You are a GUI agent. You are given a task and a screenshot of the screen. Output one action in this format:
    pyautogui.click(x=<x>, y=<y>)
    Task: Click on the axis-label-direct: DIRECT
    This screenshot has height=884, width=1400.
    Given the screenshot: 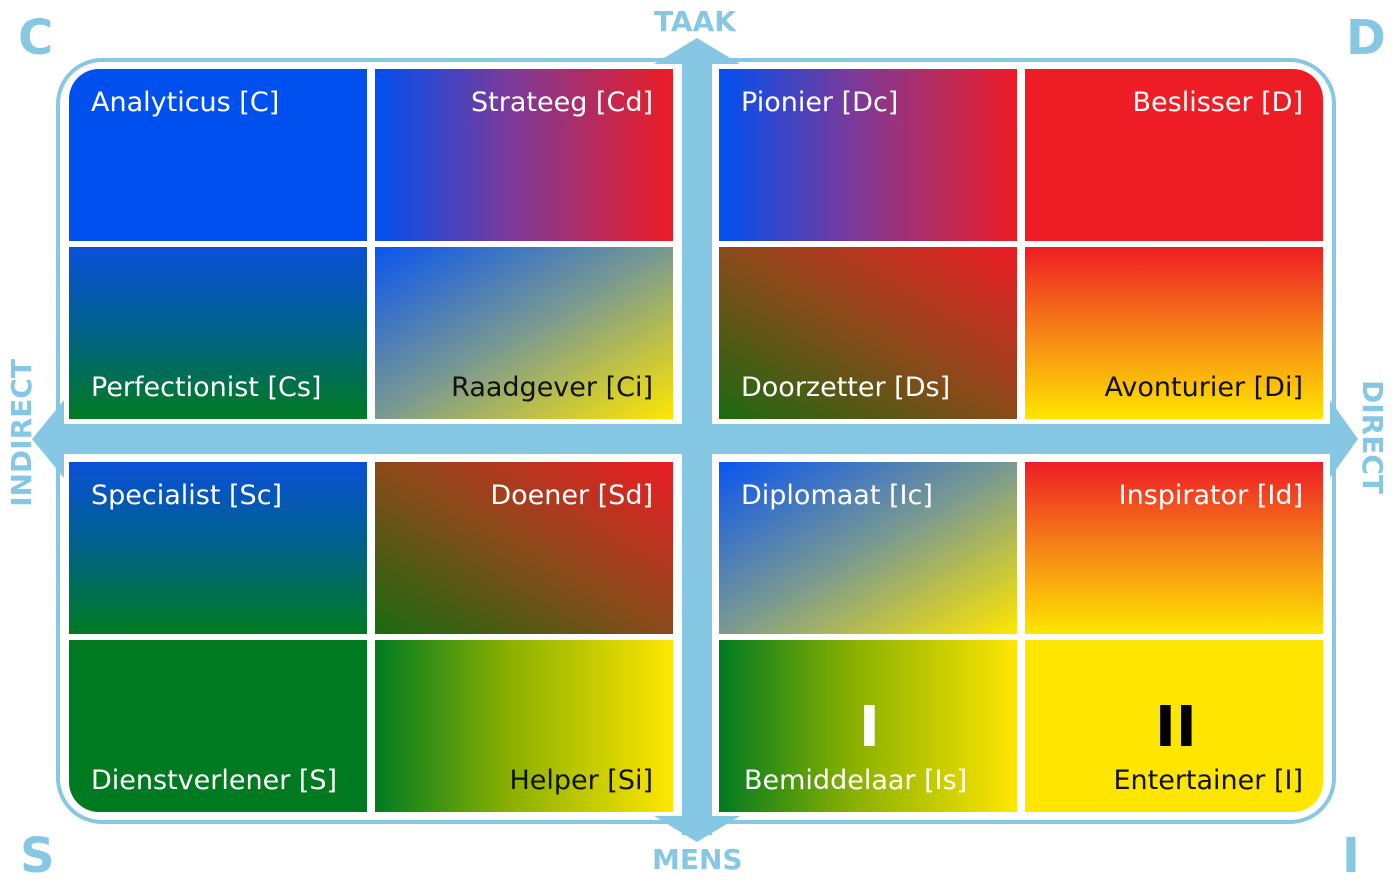 What is the action you would take?
    pyautogui.click(x=1372, y=437)
    